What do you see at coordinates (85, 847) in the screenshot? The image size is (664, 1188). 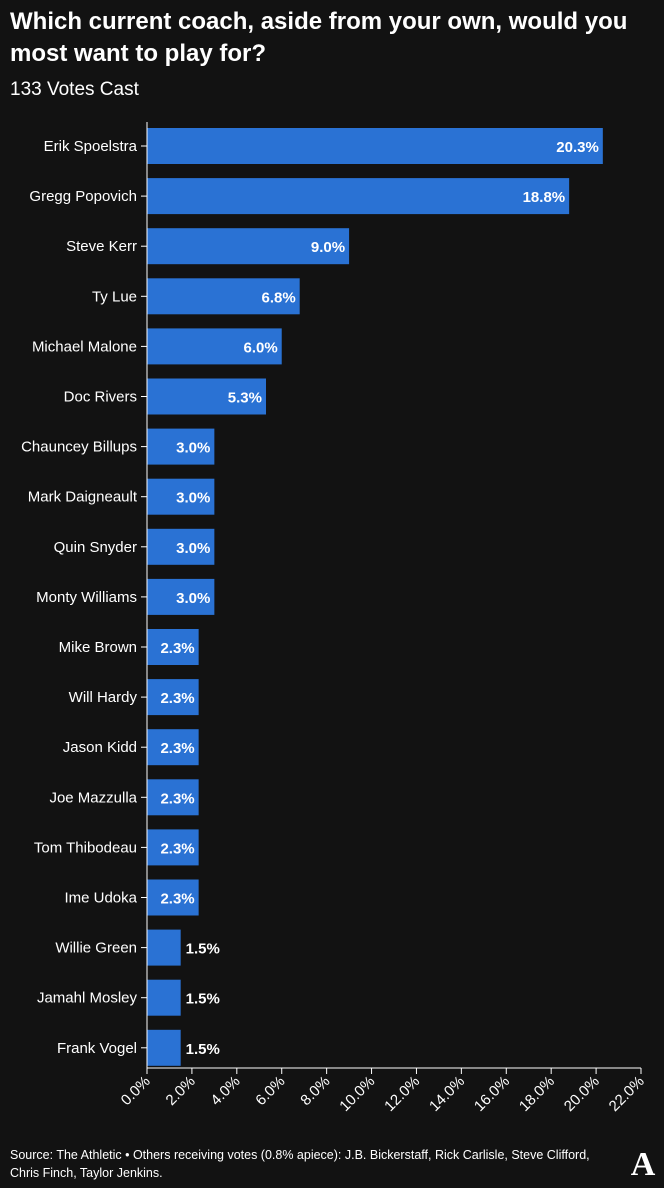 I see `category-label: Tom Thibodeau` at bounding box center [85, 847].